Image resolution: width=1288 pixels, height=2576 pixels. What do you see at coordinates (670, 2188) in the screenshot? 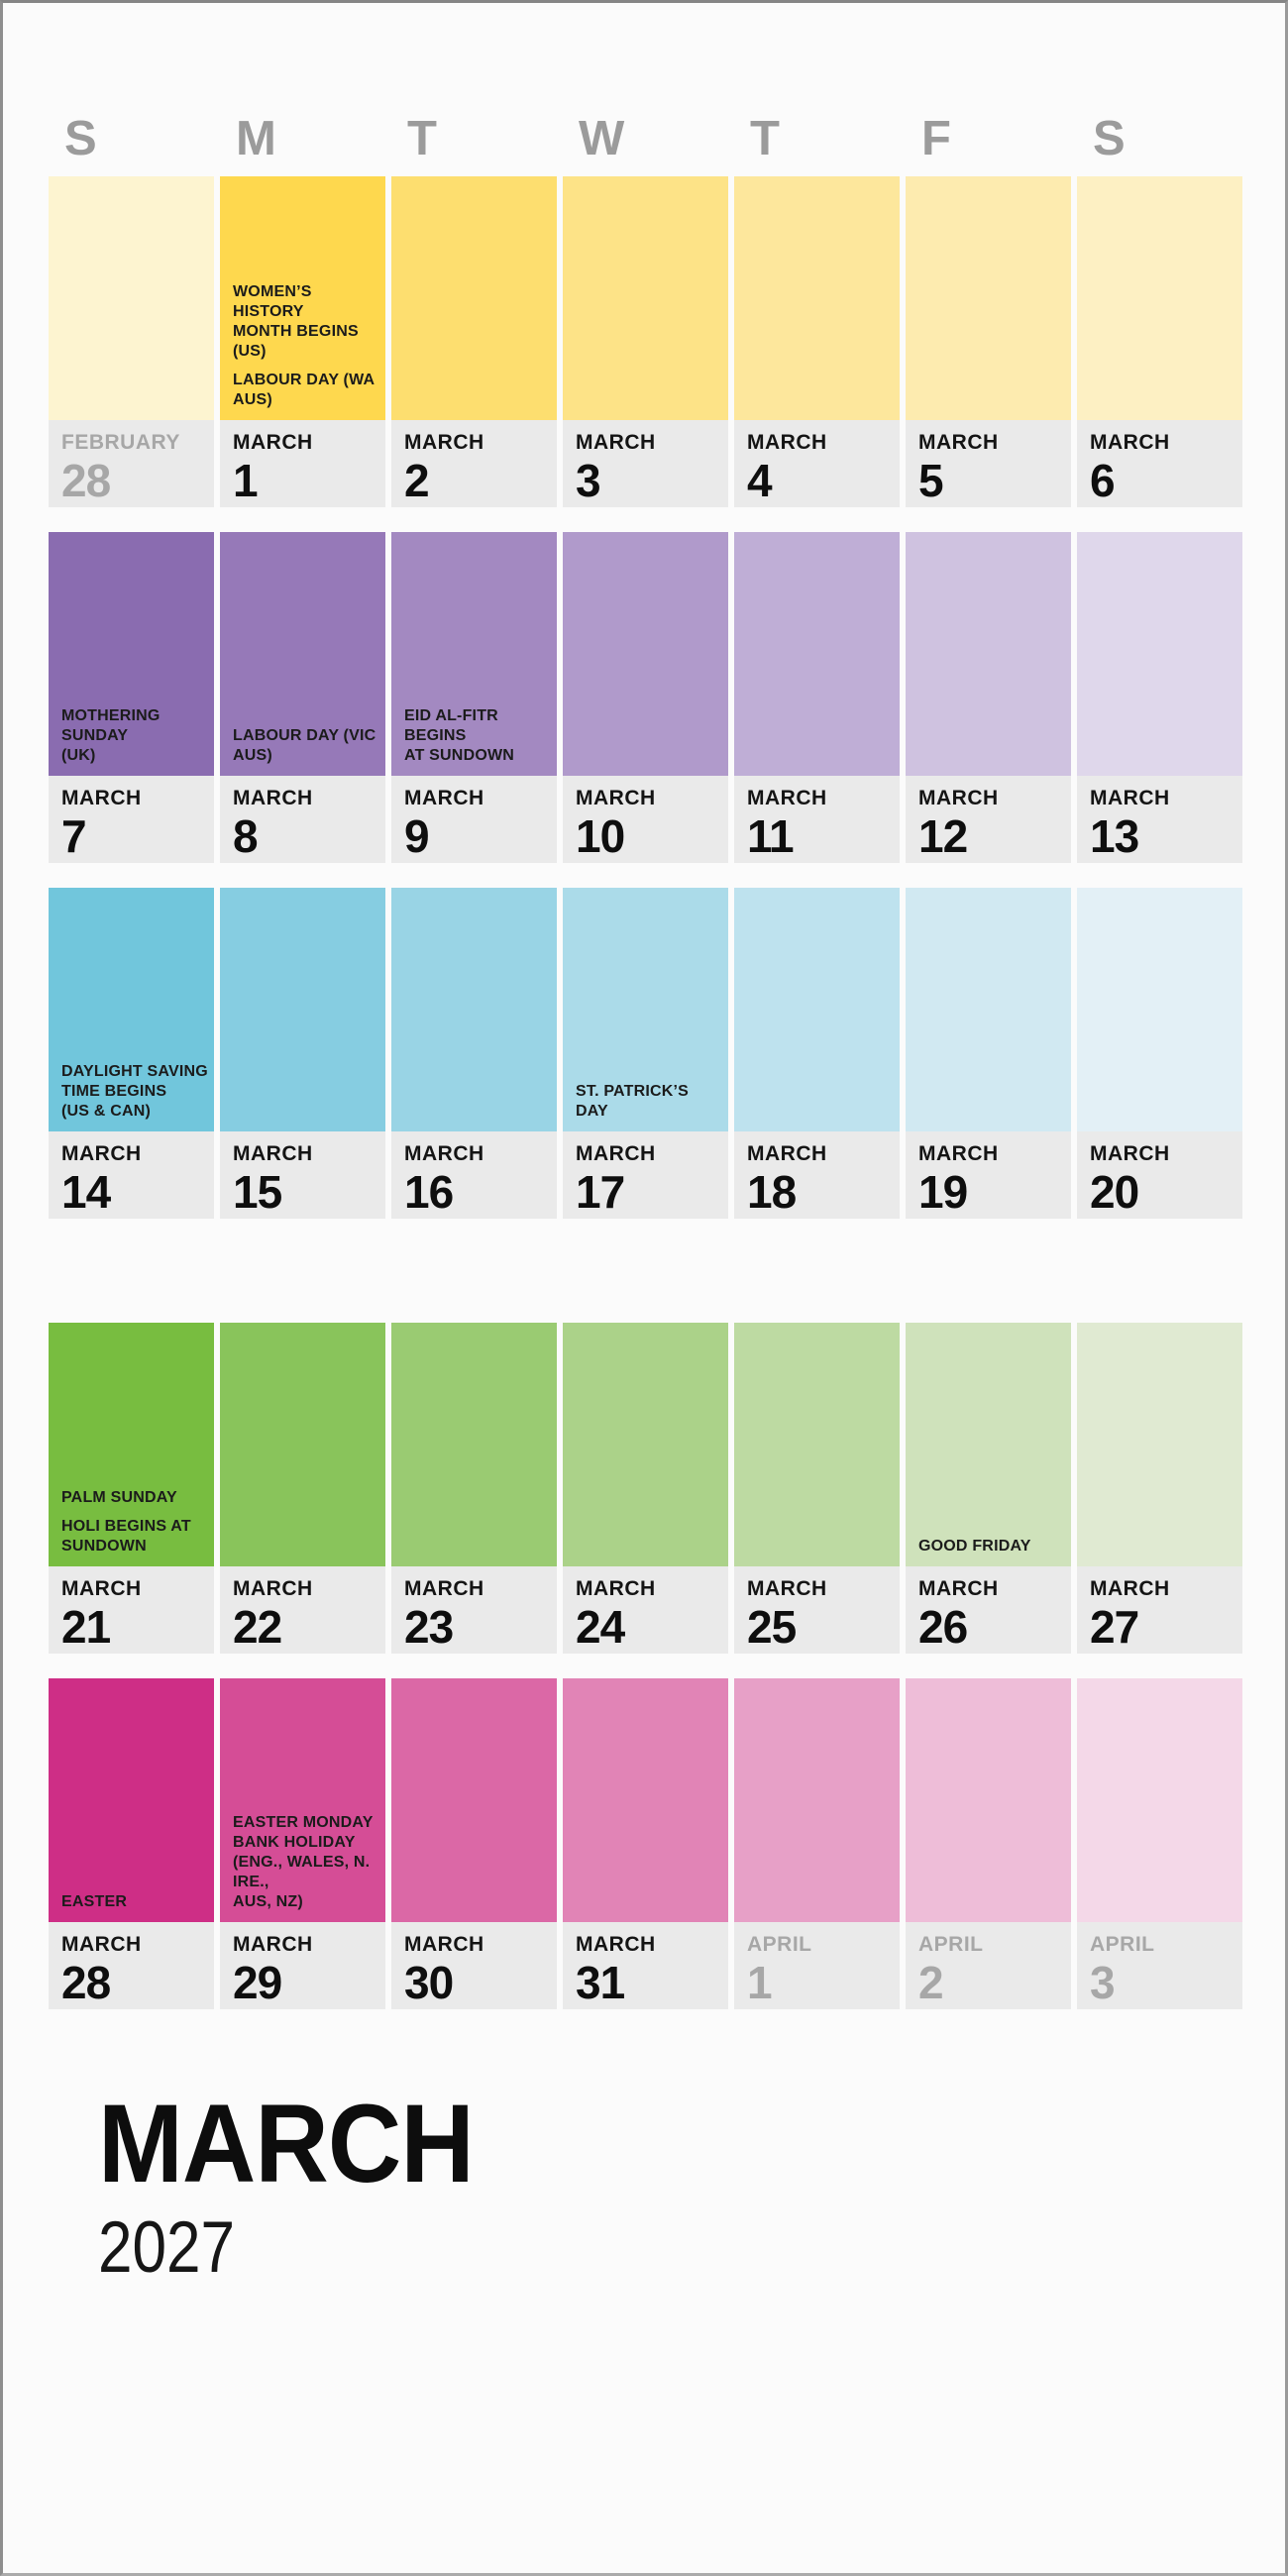
I see `calendar-footer: MARCH 2027` at bounding box center [670, 2188].